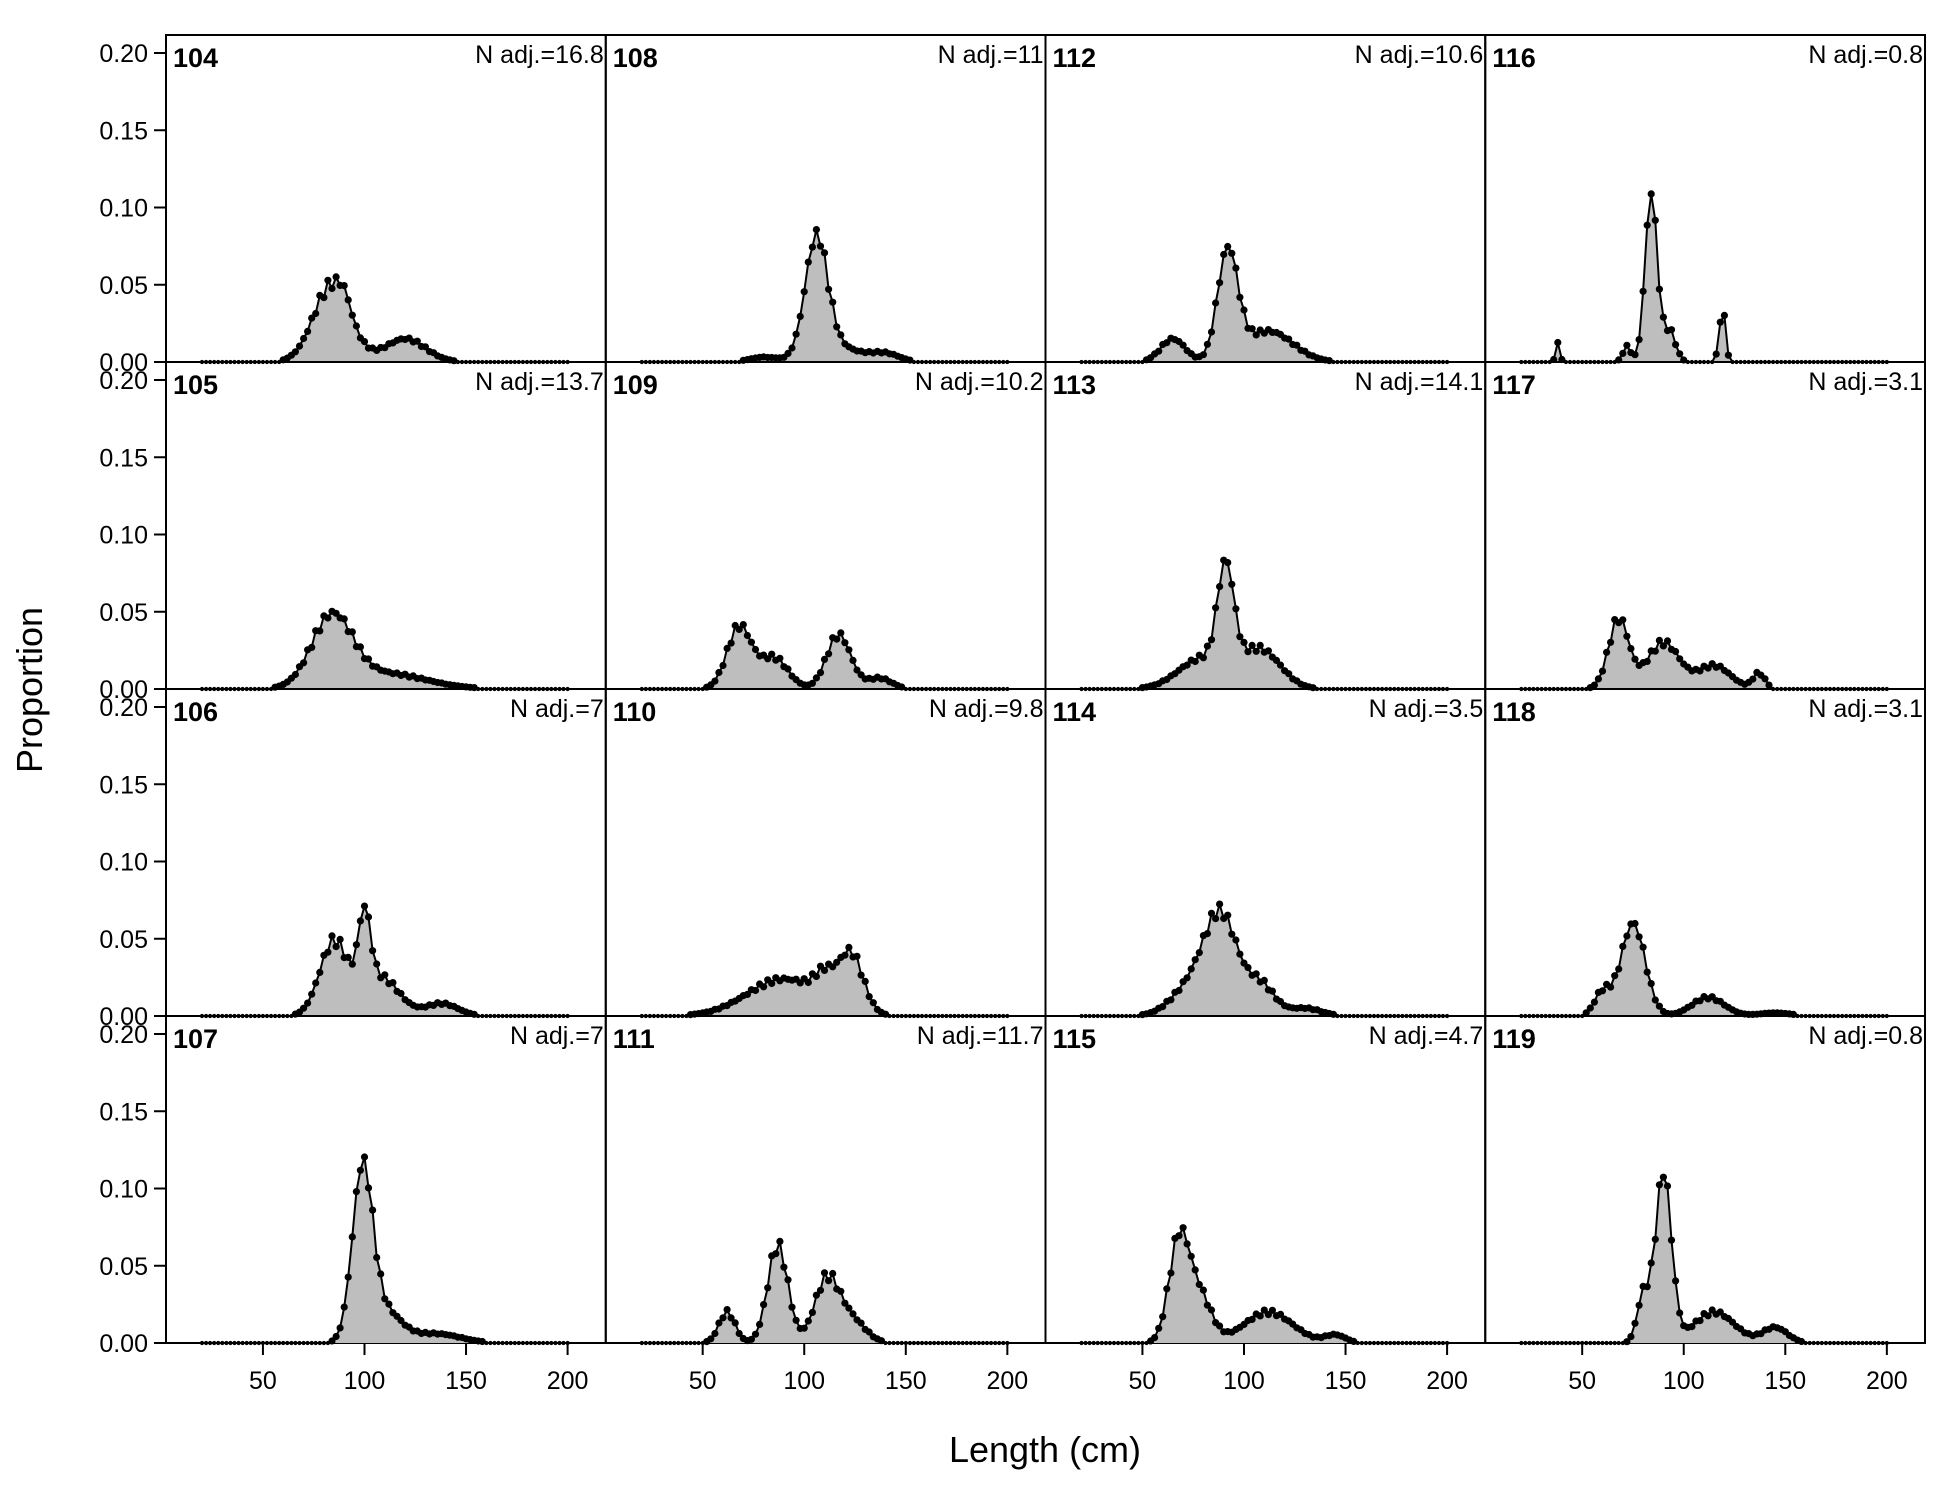  I want to click on panel-id-label: 106, so click(195, 712).